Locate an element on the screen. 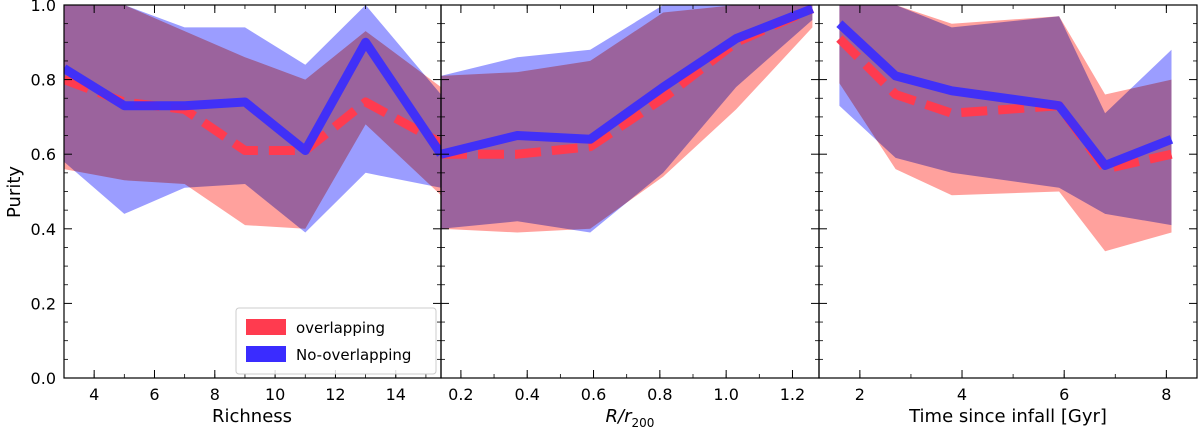  y-tick-label: 0.6 is located at coordinates (43, 154).